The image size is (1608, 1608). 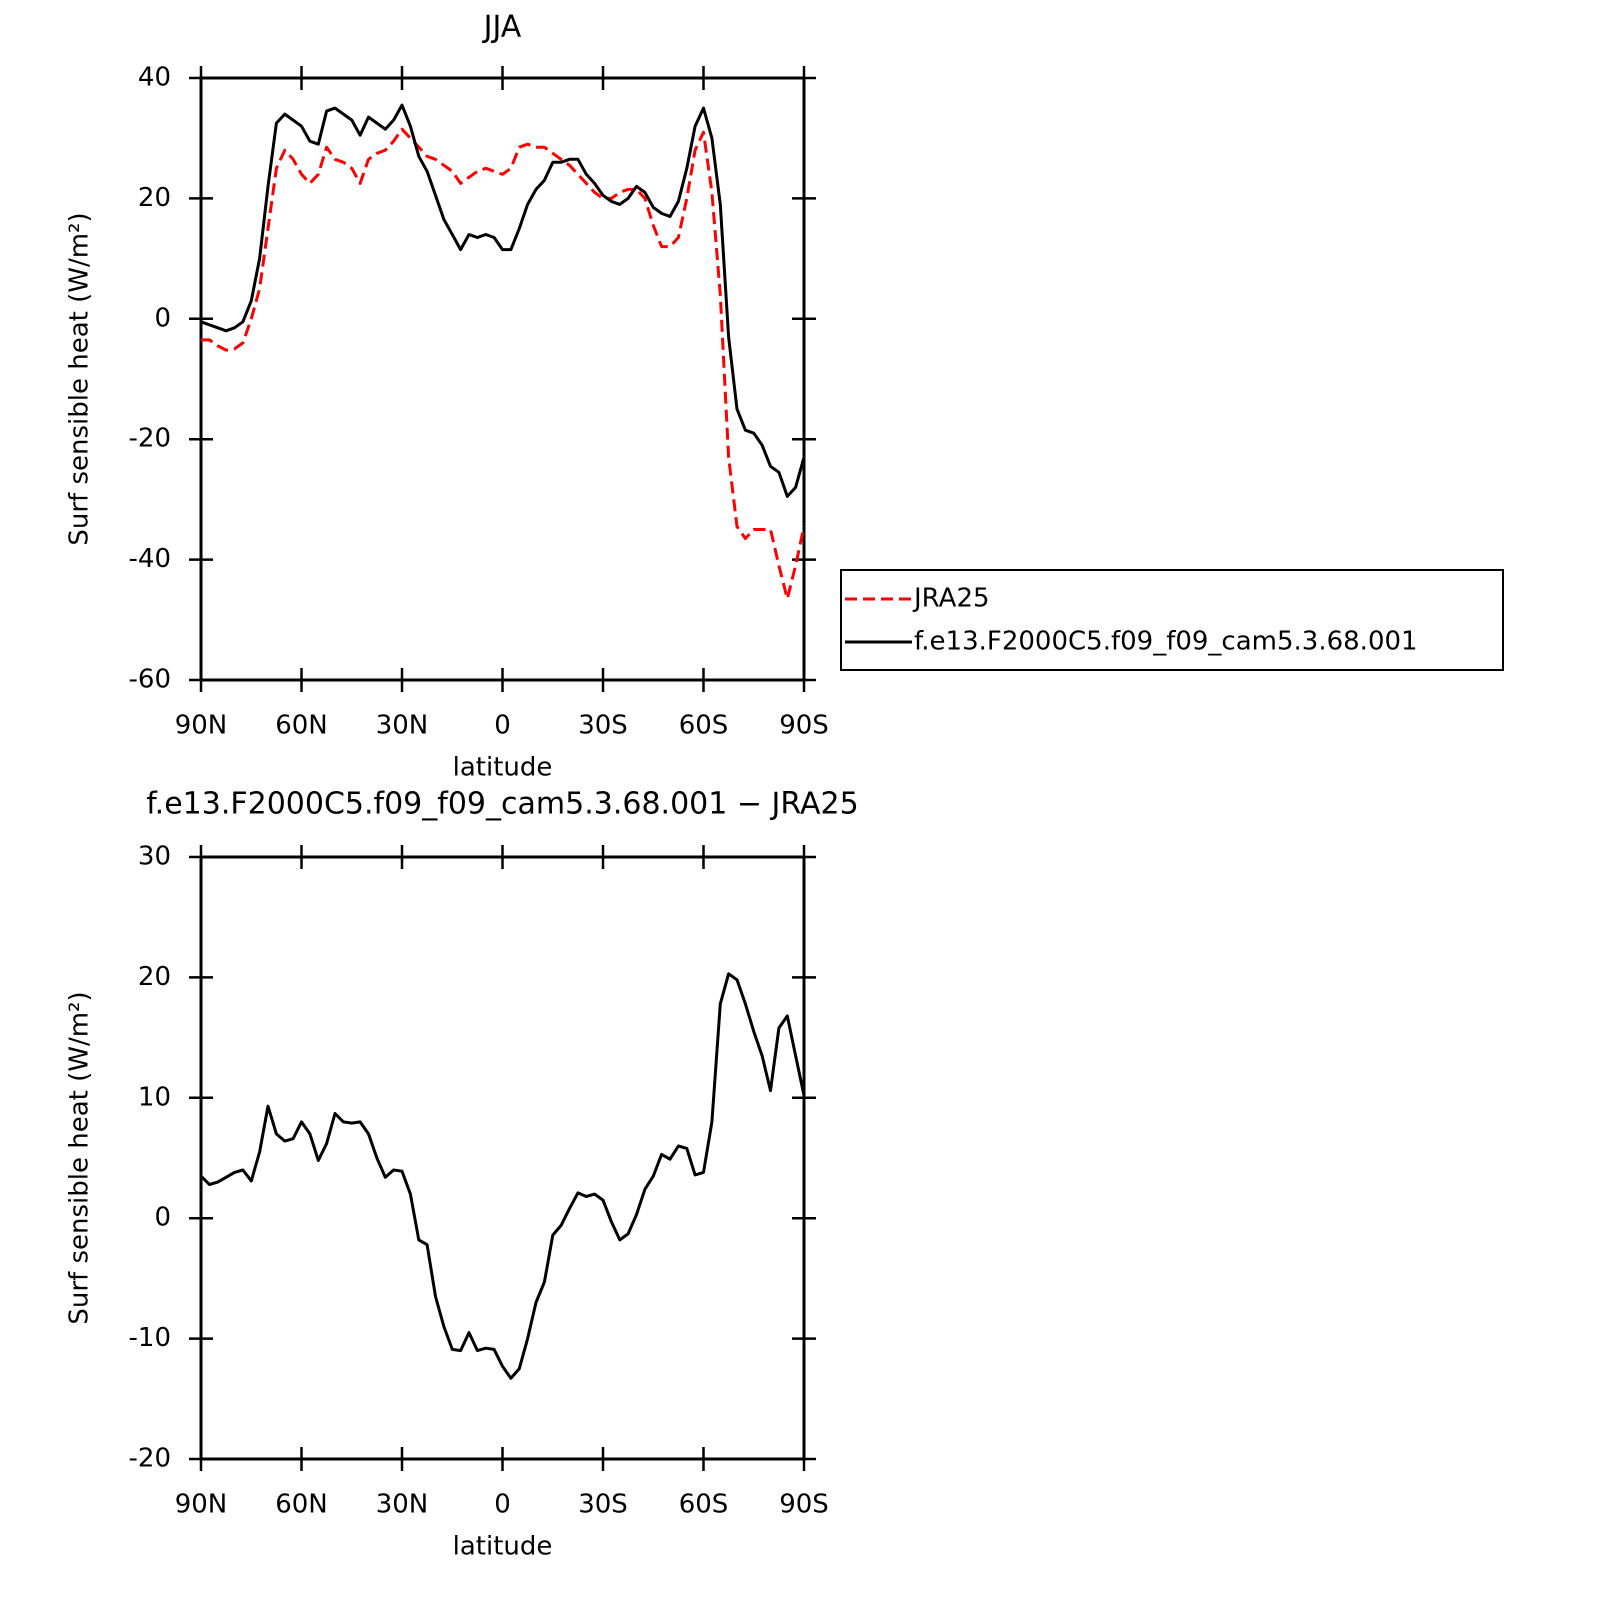 What do you see at coordinates (154, 1097) in the screenshot?
I see `y-tick-label: 10` at bounding box center [154, 1097].